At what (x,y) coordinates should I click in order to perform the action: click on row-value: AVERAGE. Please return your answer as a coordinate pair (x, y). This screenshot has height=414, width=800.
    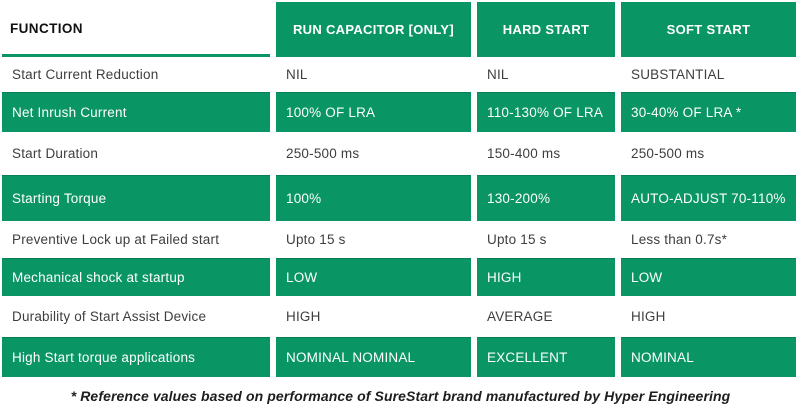
    Looking at the image, I should click on (520, 316).